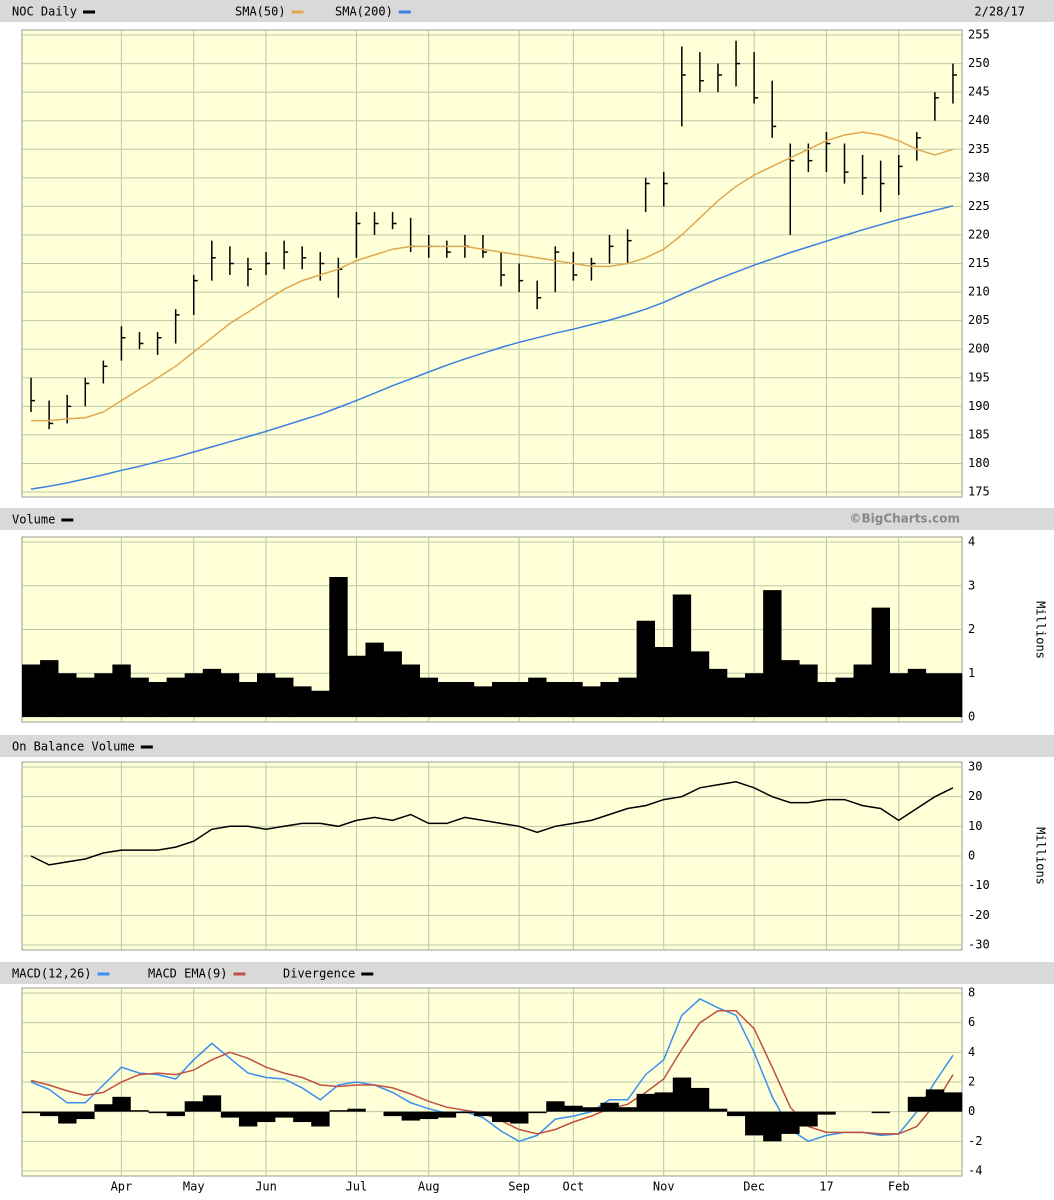 This screenshot has height=1200, width=1054. Describe the element at coordinates (979, 349) in the screenshot. I see `y-tick-label: 200` at that location.